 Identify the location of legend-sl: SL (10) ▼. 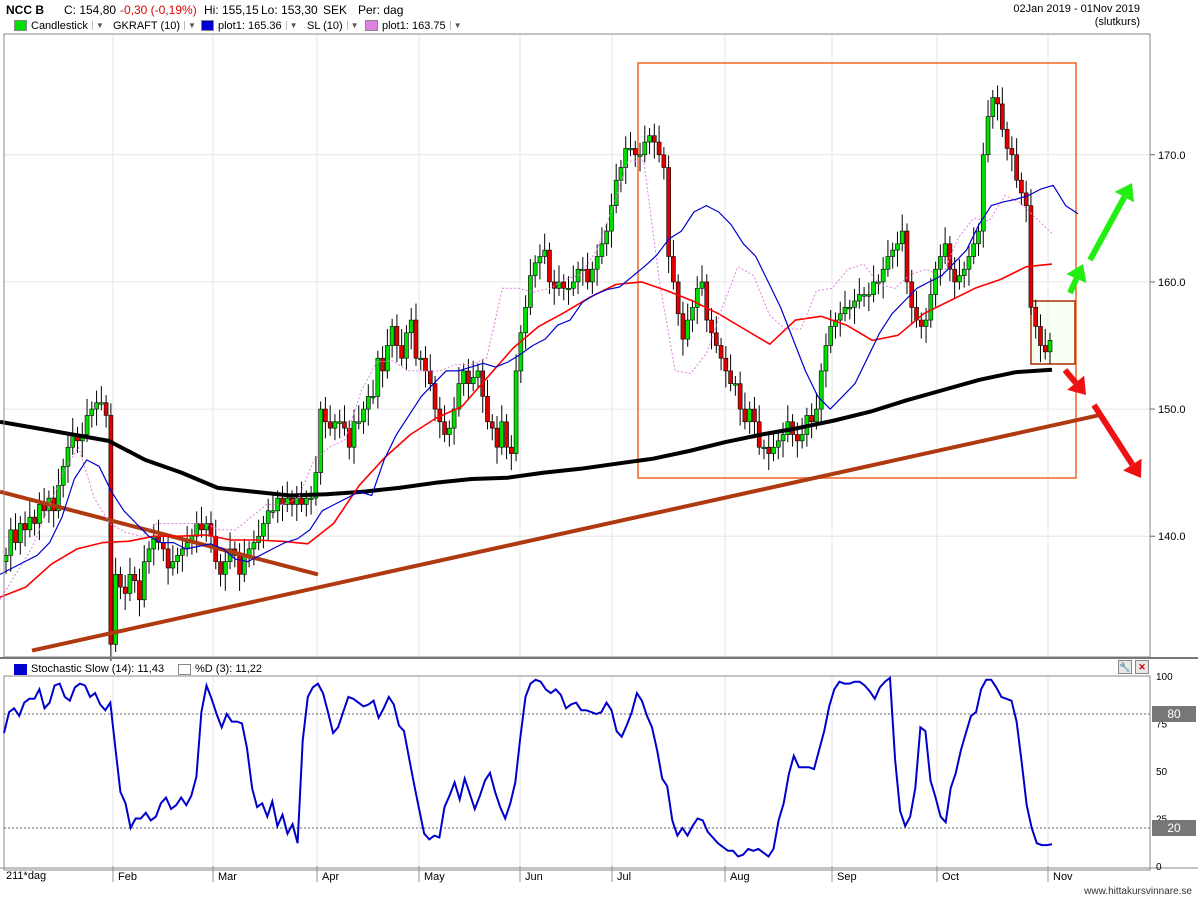
(333, 25).